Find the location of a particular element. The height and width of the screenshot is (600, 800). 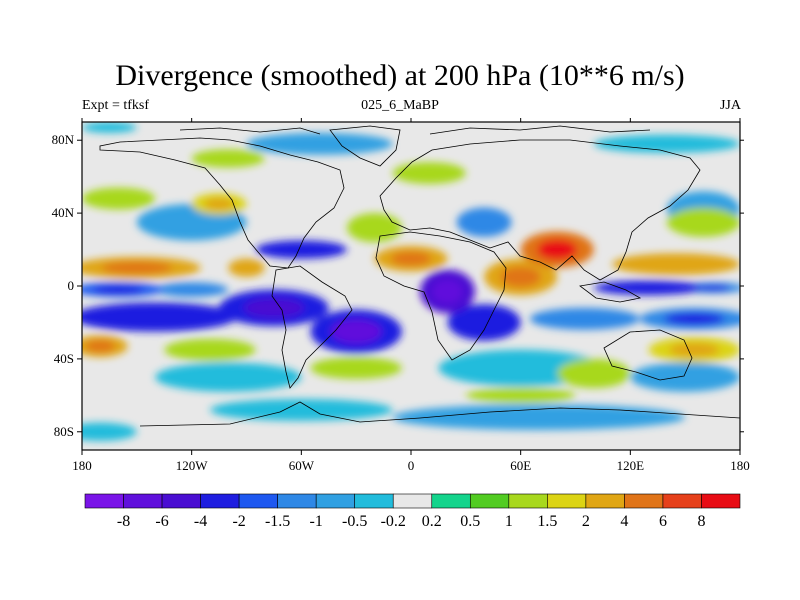

run-label: 025_6_MaBP is located at coordinates (400, 105).